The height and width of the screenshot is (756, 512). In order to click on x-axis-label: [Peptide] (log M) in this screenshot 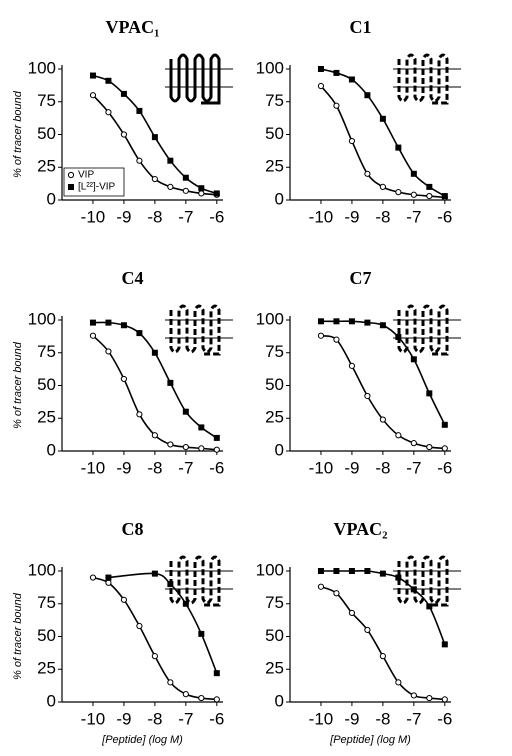, I will do `click(142, 740)`.